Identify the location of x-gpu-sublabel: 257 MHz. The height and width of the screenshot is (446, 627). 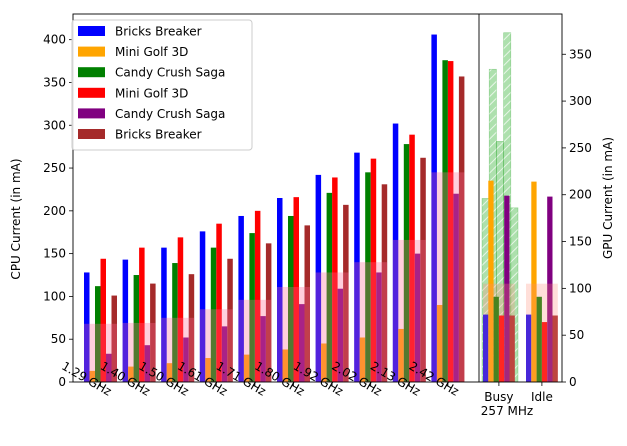
(507, 411).